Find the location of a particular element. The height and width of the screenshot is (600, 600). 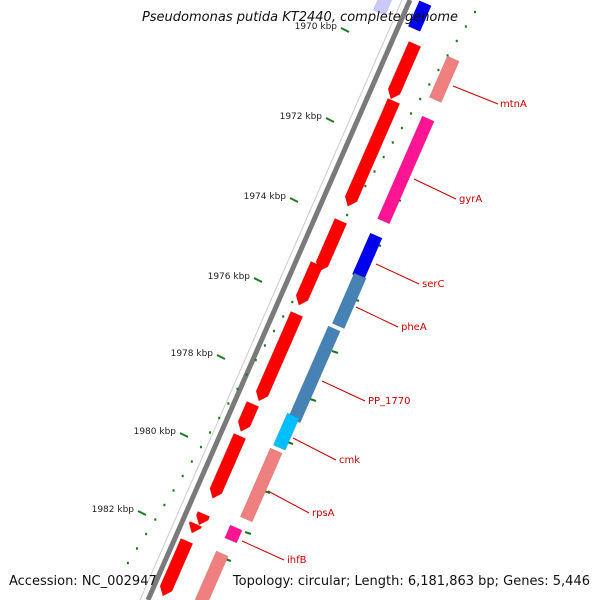

gene-label-PP_1770: PP_1770 is located at coordinates (389, 401).